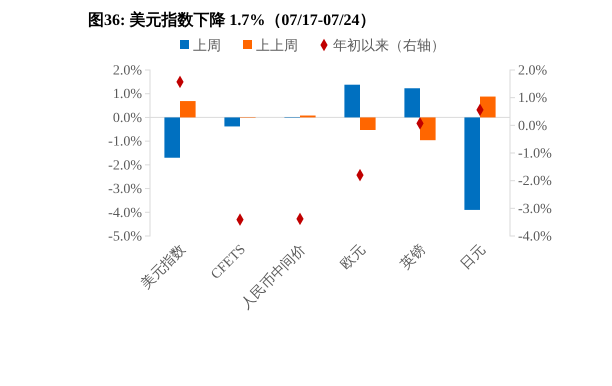 The image size is (612, 386). Describe the element at coordinates (125, 236) in the screenshot. I see `y-tick-label: -5.0%` at that location.